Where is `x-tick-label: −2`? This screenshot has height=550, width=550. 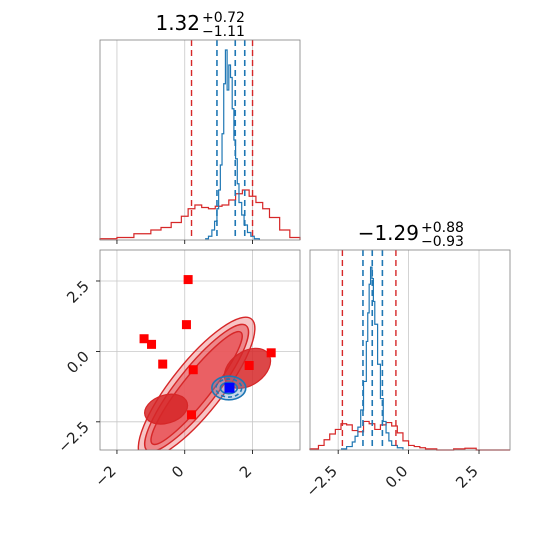 x-tick-label: −2 is located at coordinates (105, 476).